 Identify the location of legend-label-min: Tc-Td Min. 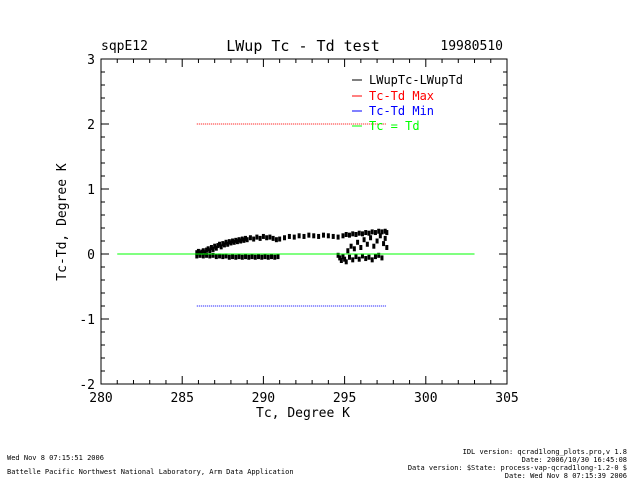
(401, 111).